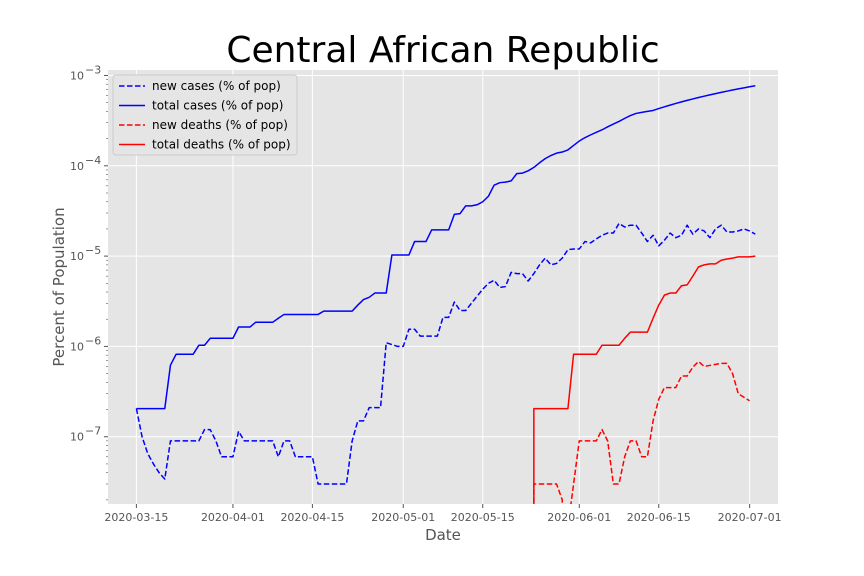 The image size is (864, 576). What do you see at coordinates (93, 431) in the screenshot?
I see `y-tick-exponent: −7` at bounding box center [93, 431].